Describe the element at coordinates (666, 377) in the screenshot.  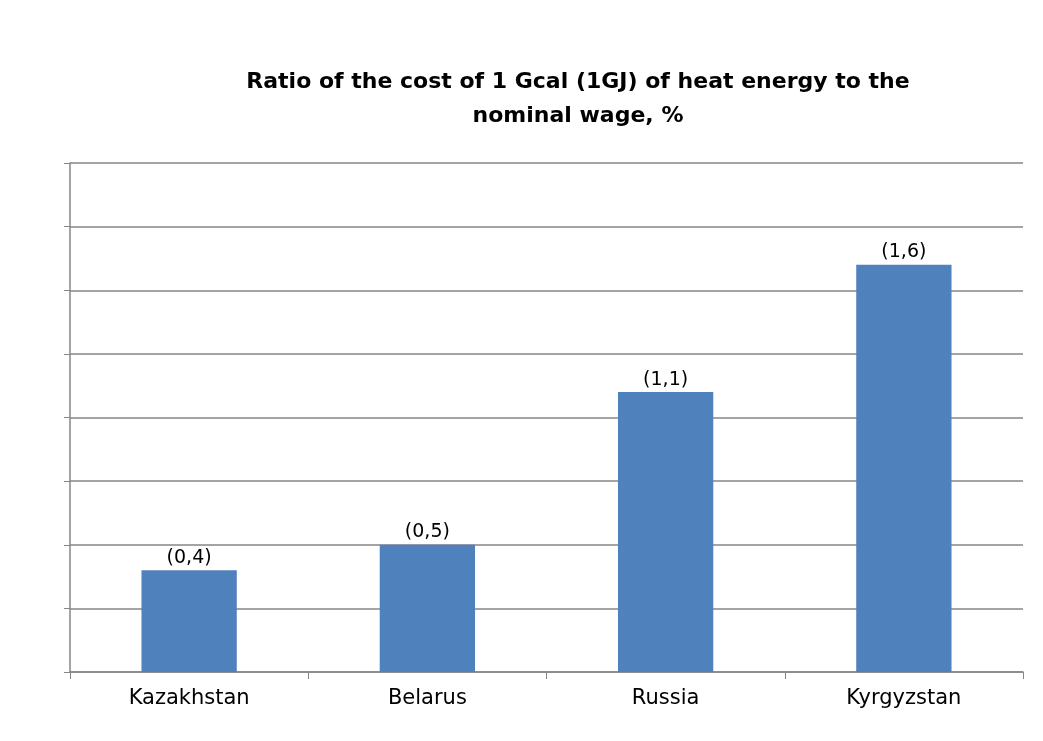
I see `data-label: (1,1)` at that location.